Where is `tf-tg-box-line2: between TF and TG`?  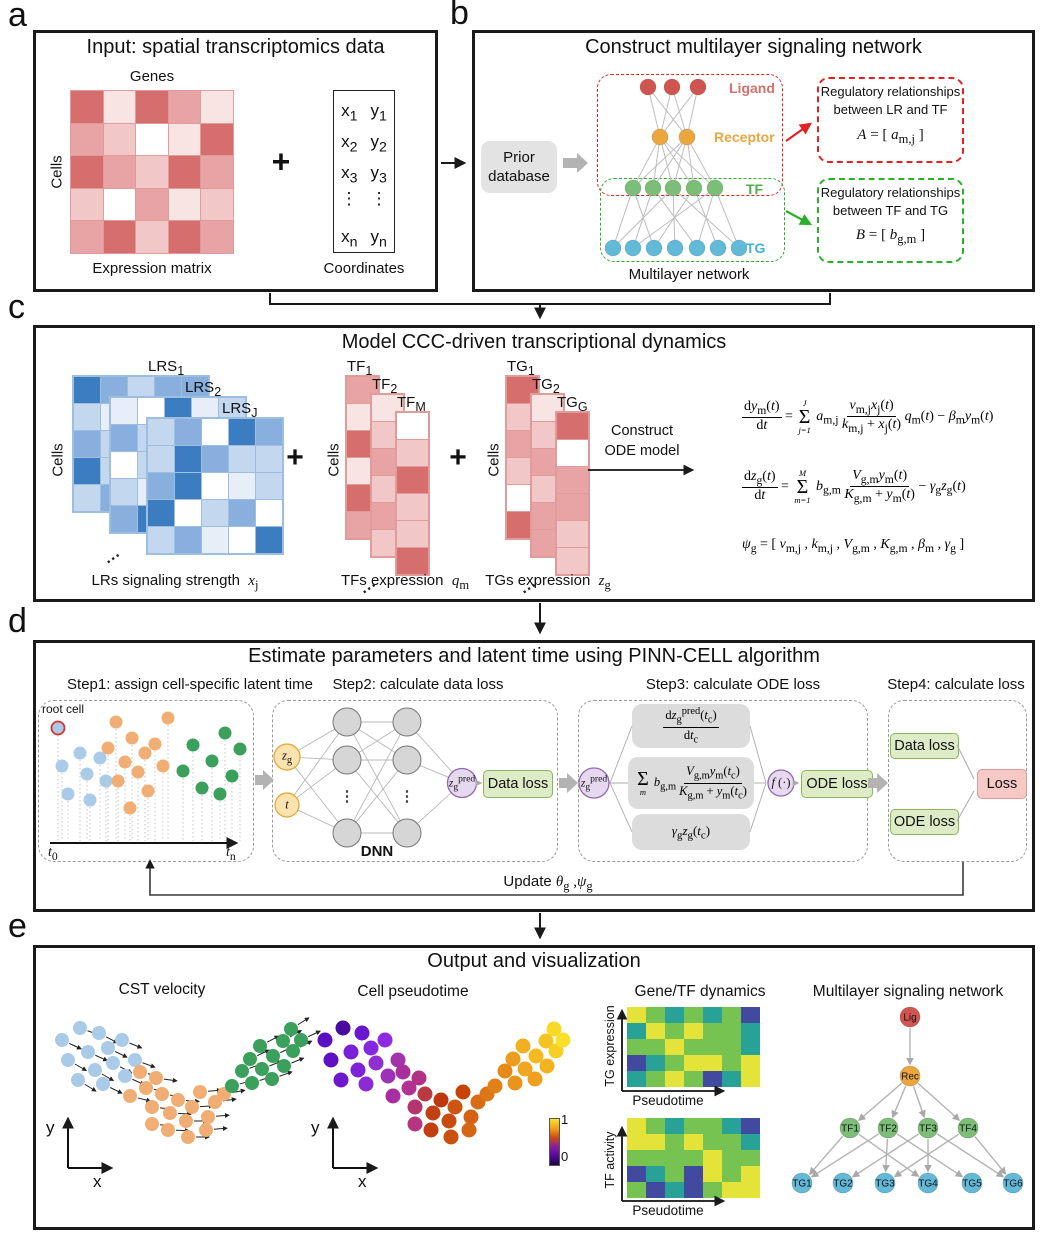 tf-tg-box-line2: between TF and TG is located at coordinates (890, 210).